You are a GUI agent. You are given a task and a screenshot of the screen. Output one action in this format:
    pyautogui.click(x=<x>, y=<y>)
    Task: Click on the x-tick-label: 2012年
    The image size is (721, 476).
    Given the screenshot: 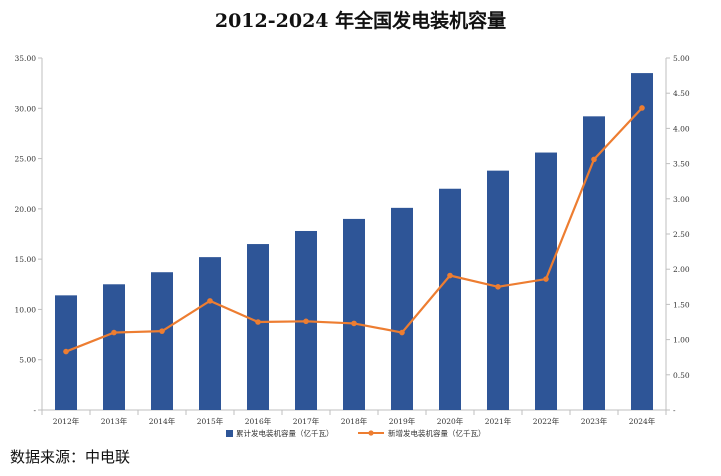 What is the action you would take?
    pyautogui.click(x=66, y=421)
    